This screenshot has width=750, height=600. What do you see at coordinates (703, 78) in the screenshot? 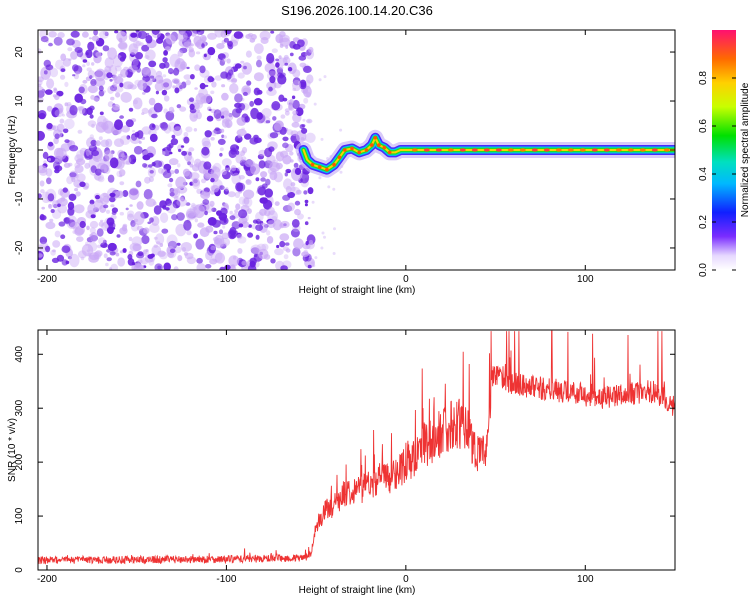
I see `colorbar-tick-label: 0.8` at bounding box center [703, 78].